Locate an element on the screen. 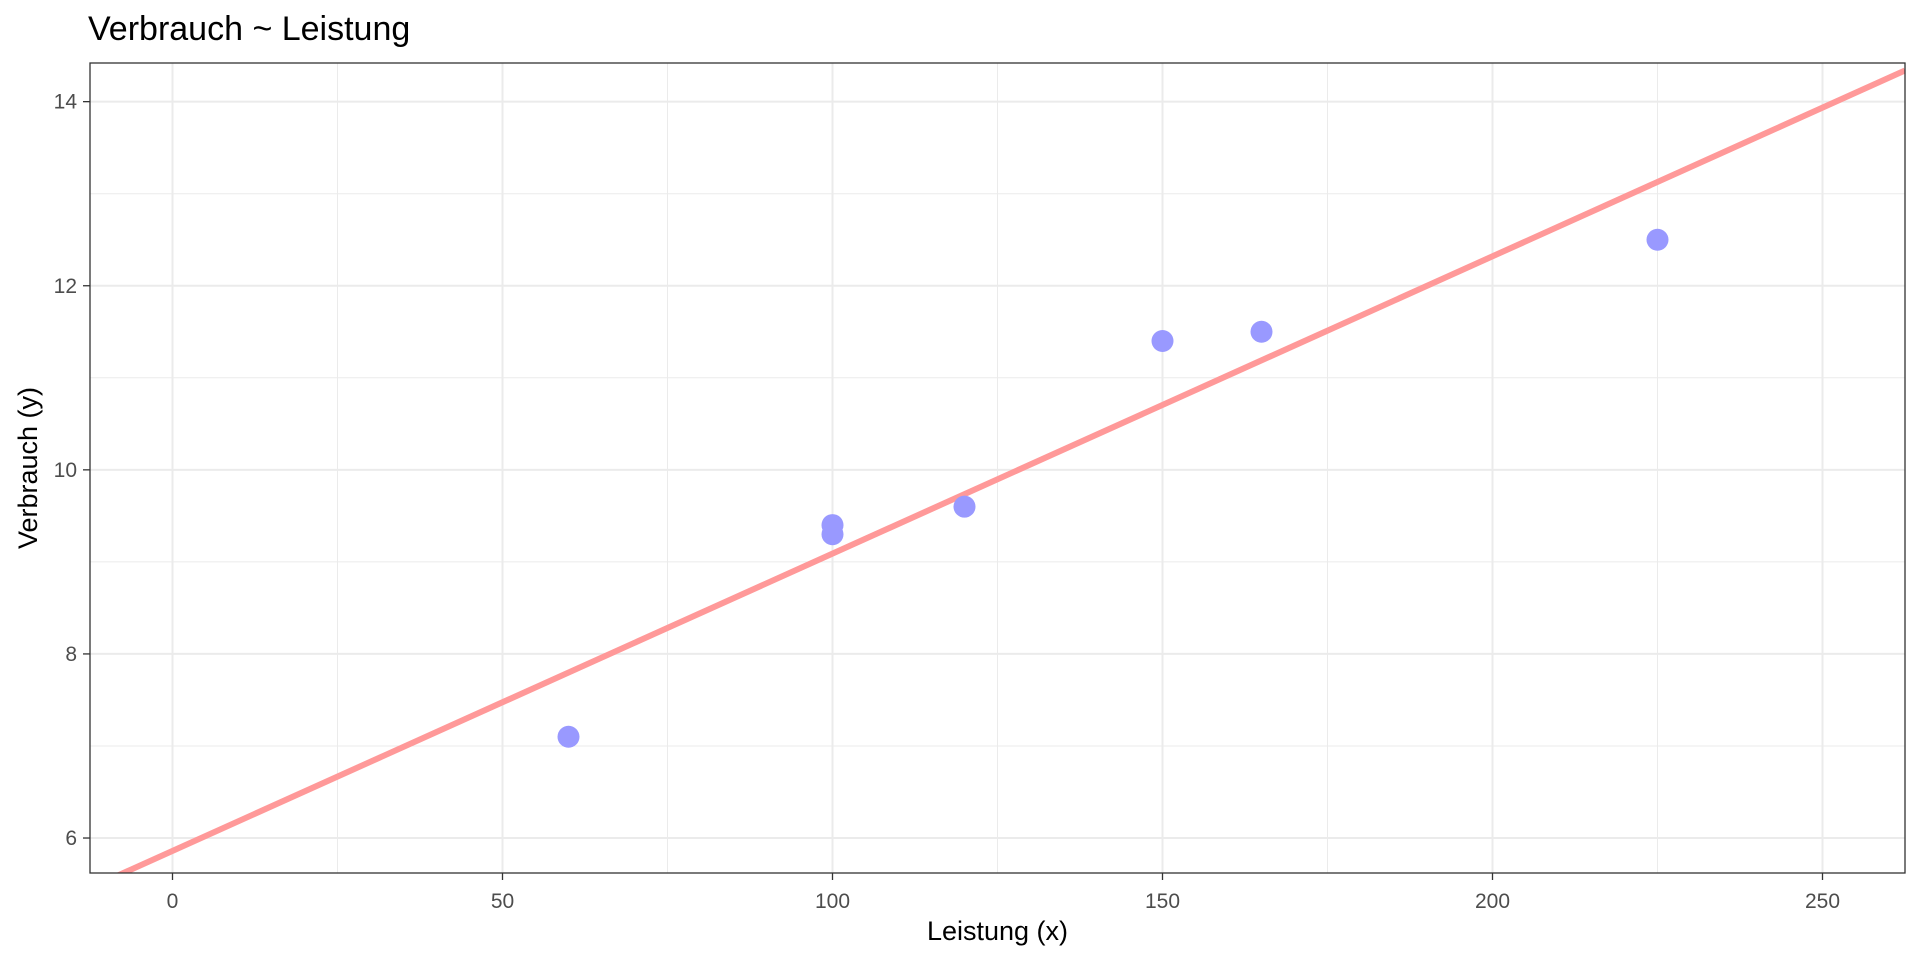 This screenshot has width=1920, height=960. x-tick-label: 200 is located at coordinates (1492, 901).